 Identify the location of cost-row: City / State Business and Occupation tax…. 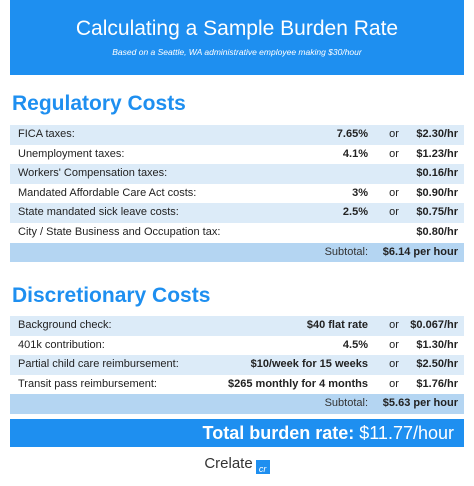
(237, 233).